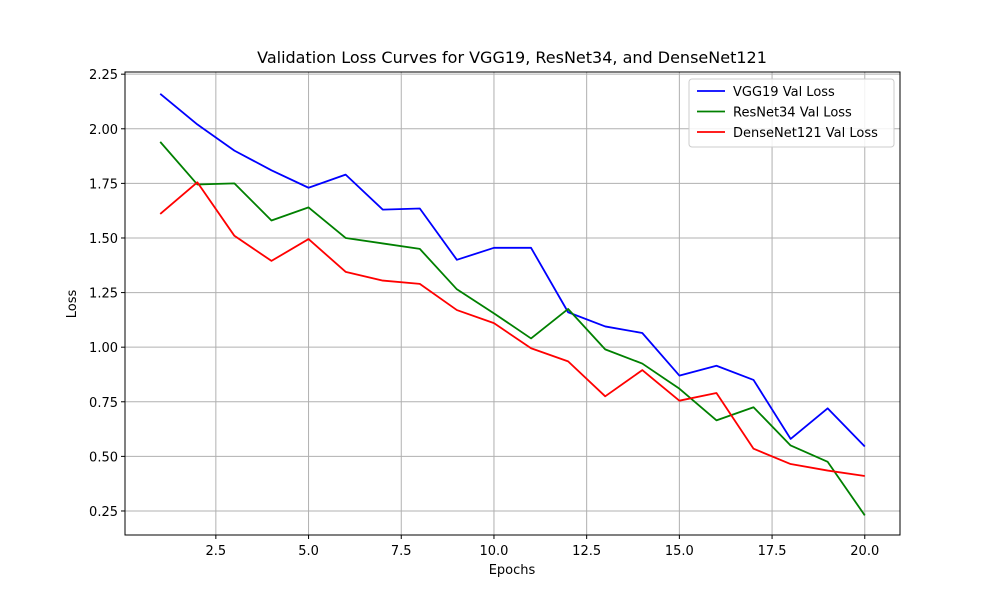  I want to click on y-tick-label: 2.00, so click(103, 130).